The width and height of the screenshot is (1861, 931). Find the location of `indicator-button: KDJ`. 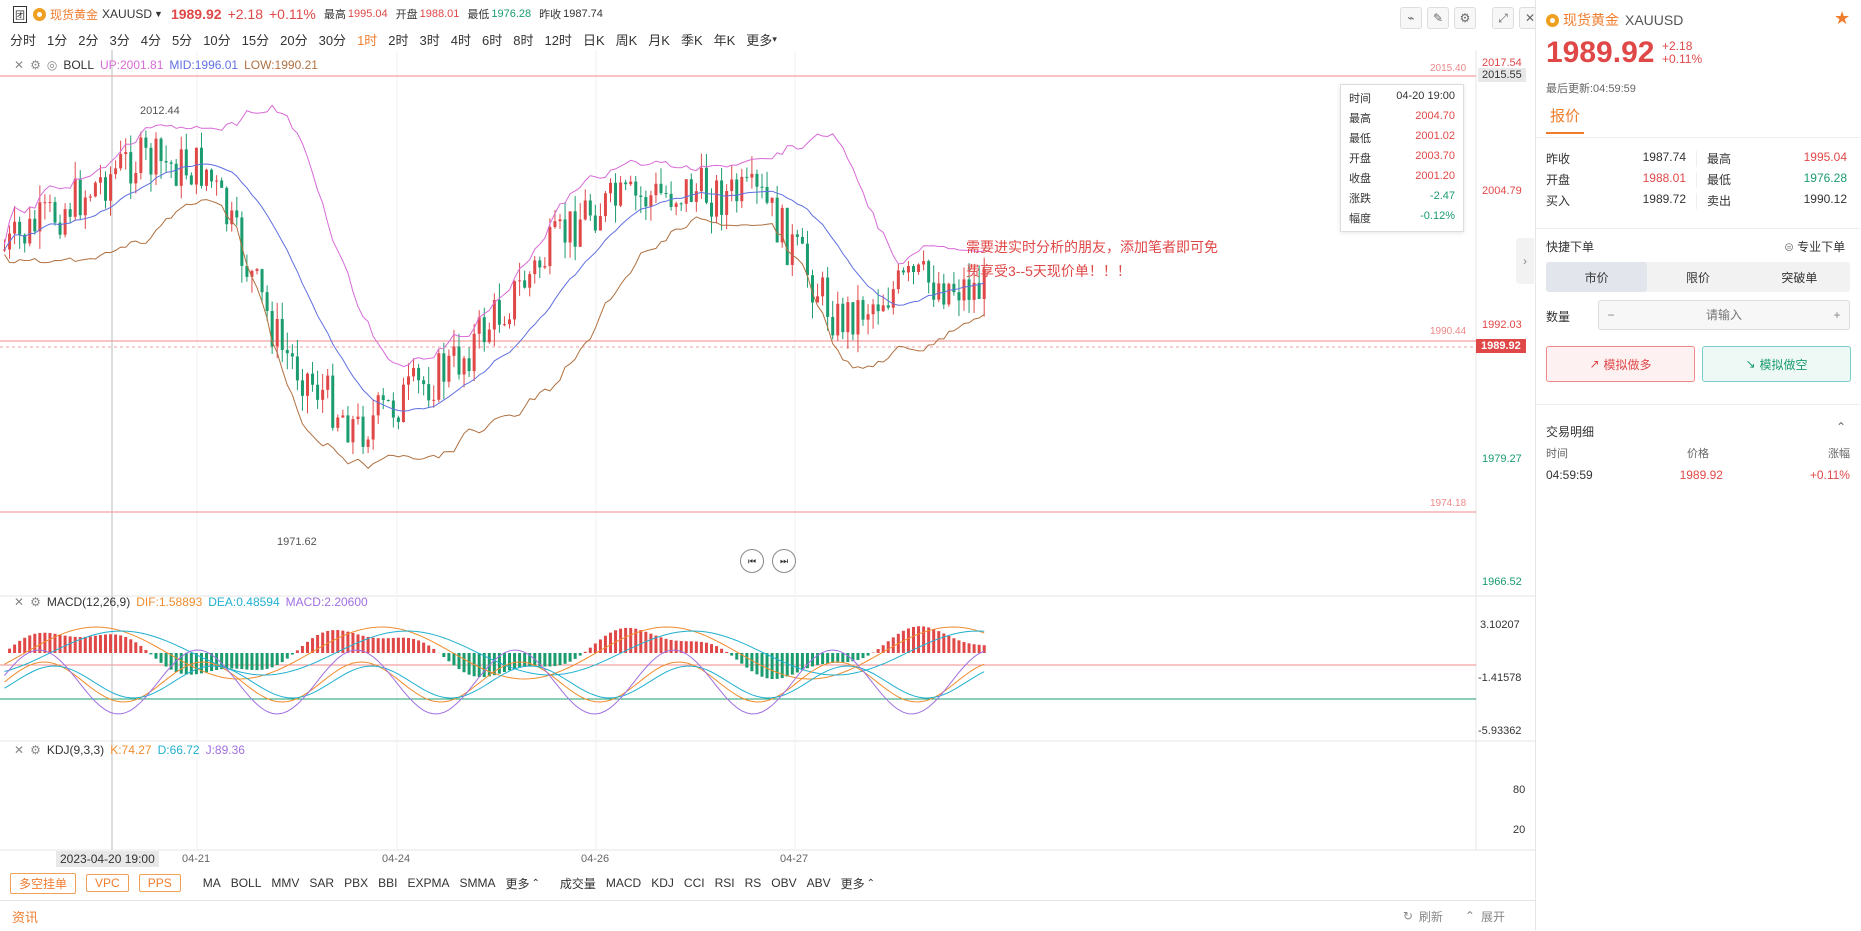

indicator-button: KDJ is located at coordinates (662, 883).